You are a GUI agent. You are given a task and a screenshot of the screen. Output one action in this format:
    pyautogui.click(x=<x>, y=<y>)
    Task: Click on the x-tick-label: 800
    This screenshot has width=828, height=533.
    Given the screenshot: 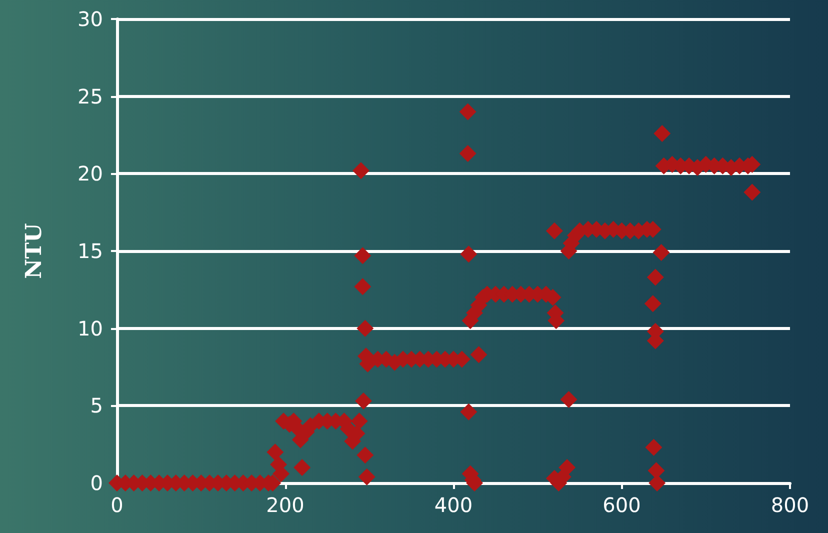 What is the action you would take?
    pyautogui.click(x=790, y=505)
    